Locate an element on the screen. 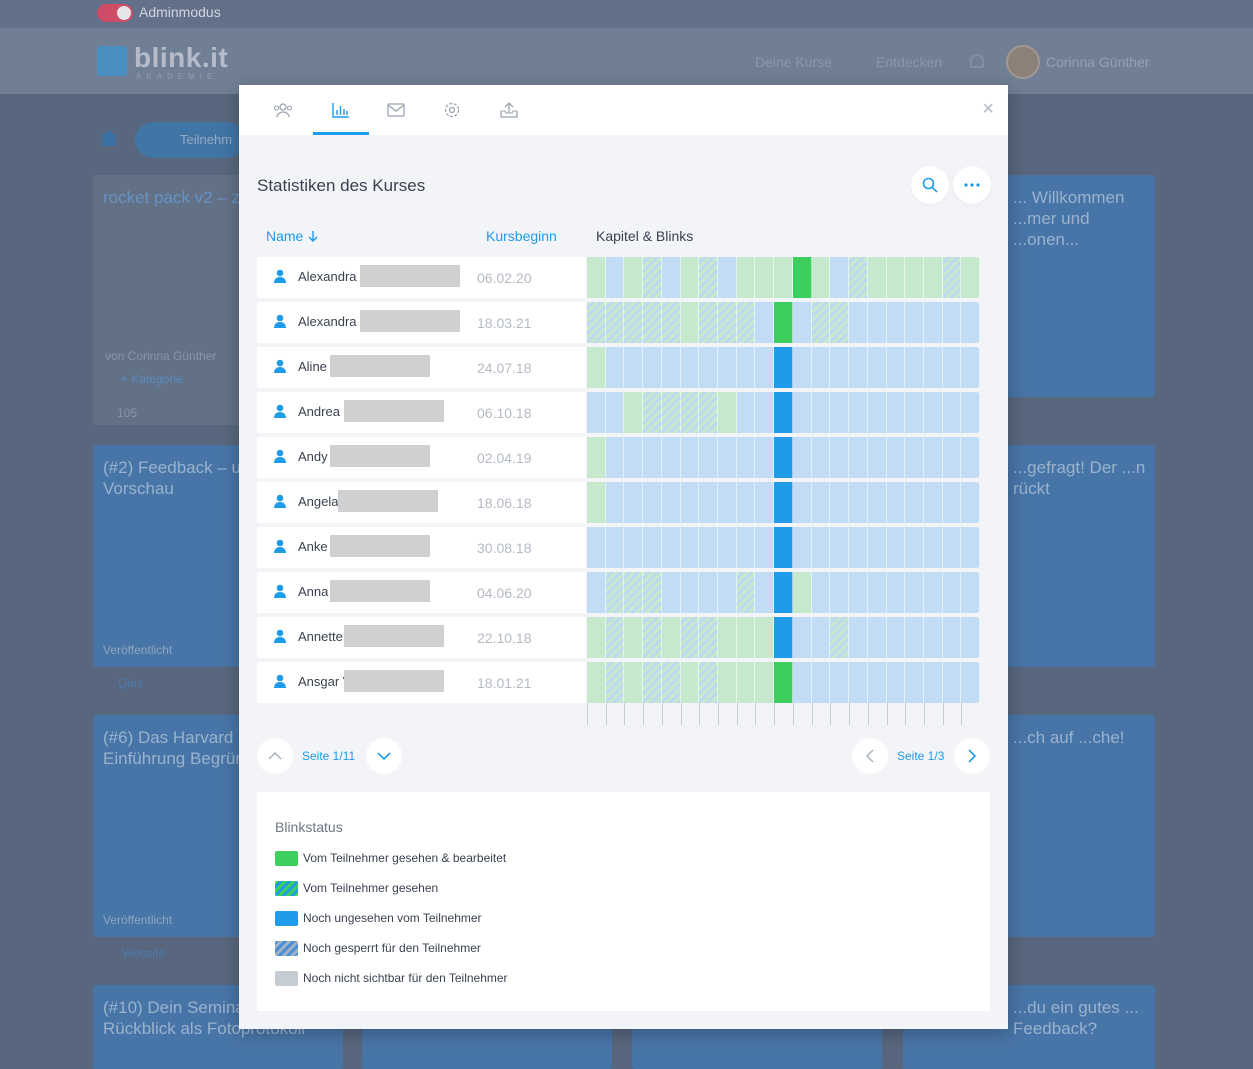  search-button is located at coordinates (930, 185).